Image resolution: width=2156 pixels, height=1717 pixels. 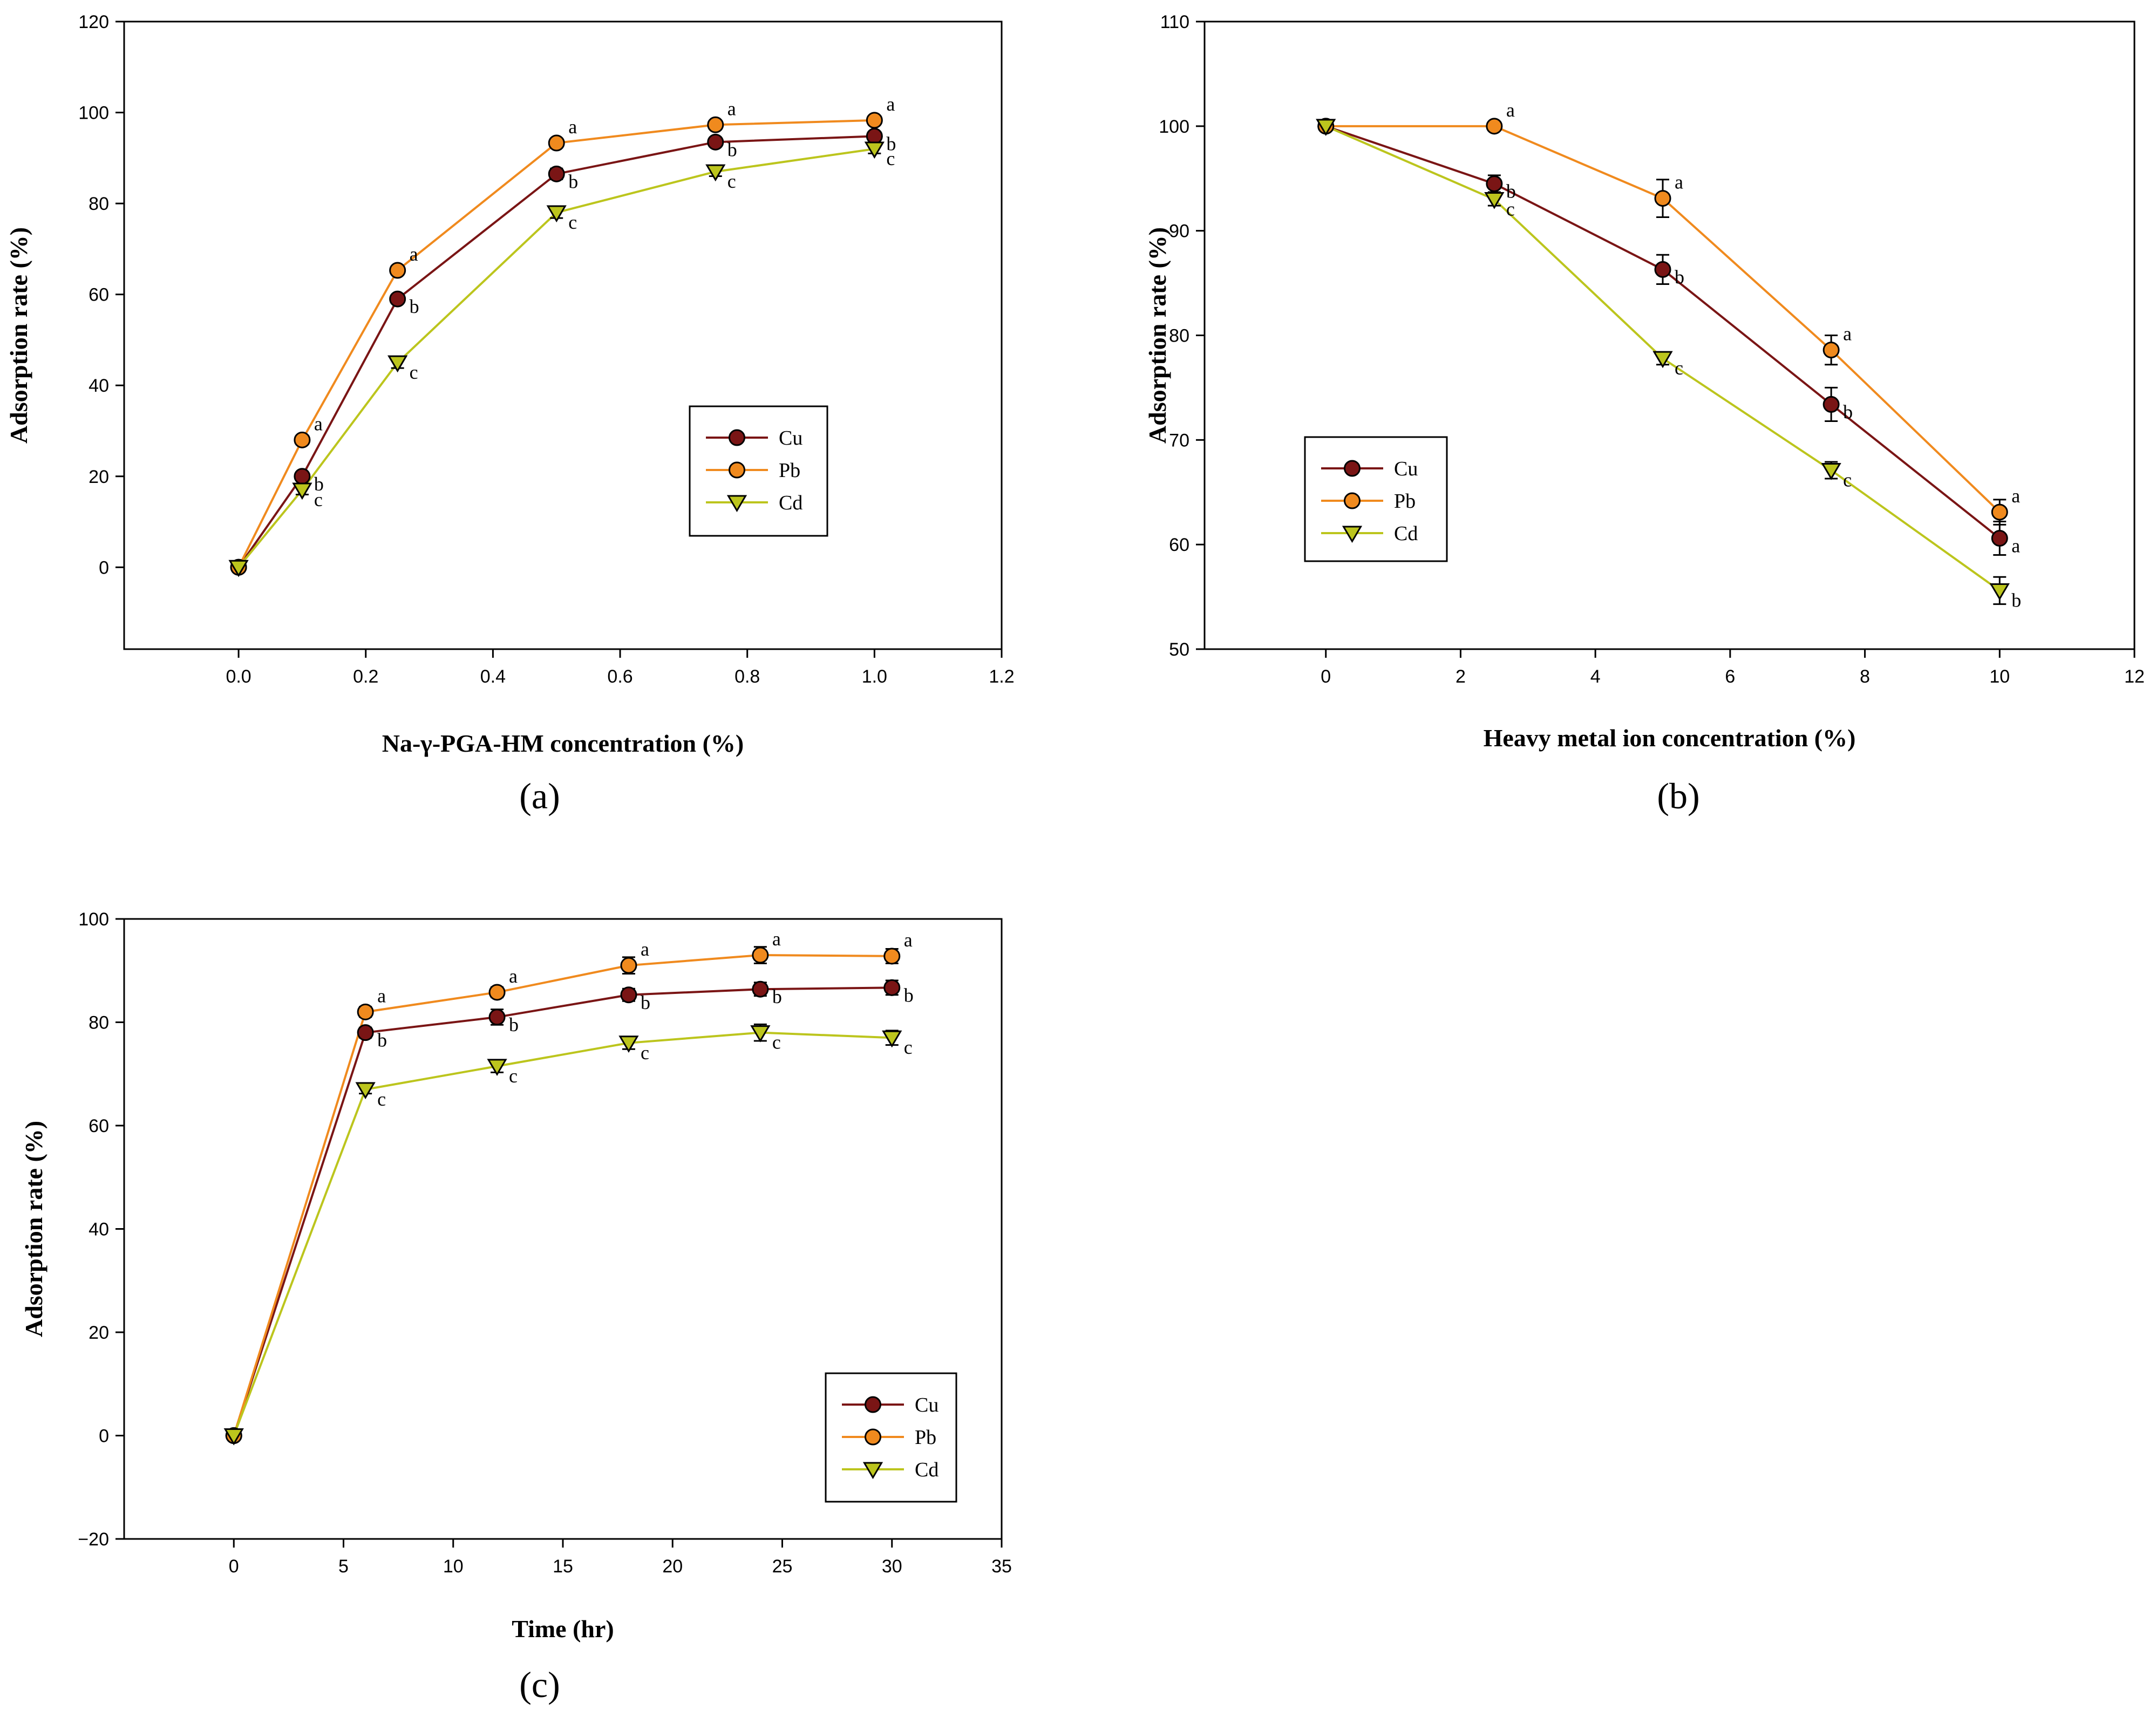 I want to click on x-tick-label: 30, so click(x=892, y=1566).